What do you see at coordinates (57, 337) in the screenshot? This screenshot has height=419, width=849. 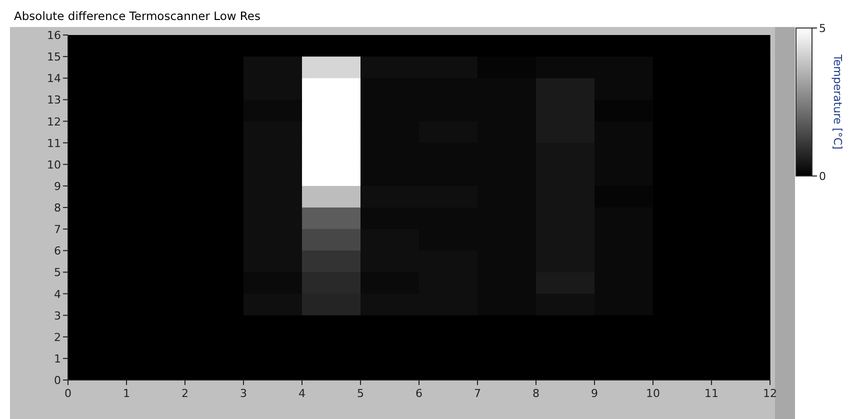 I see `y-tick-label: 2` at bounding box center [57, 337].